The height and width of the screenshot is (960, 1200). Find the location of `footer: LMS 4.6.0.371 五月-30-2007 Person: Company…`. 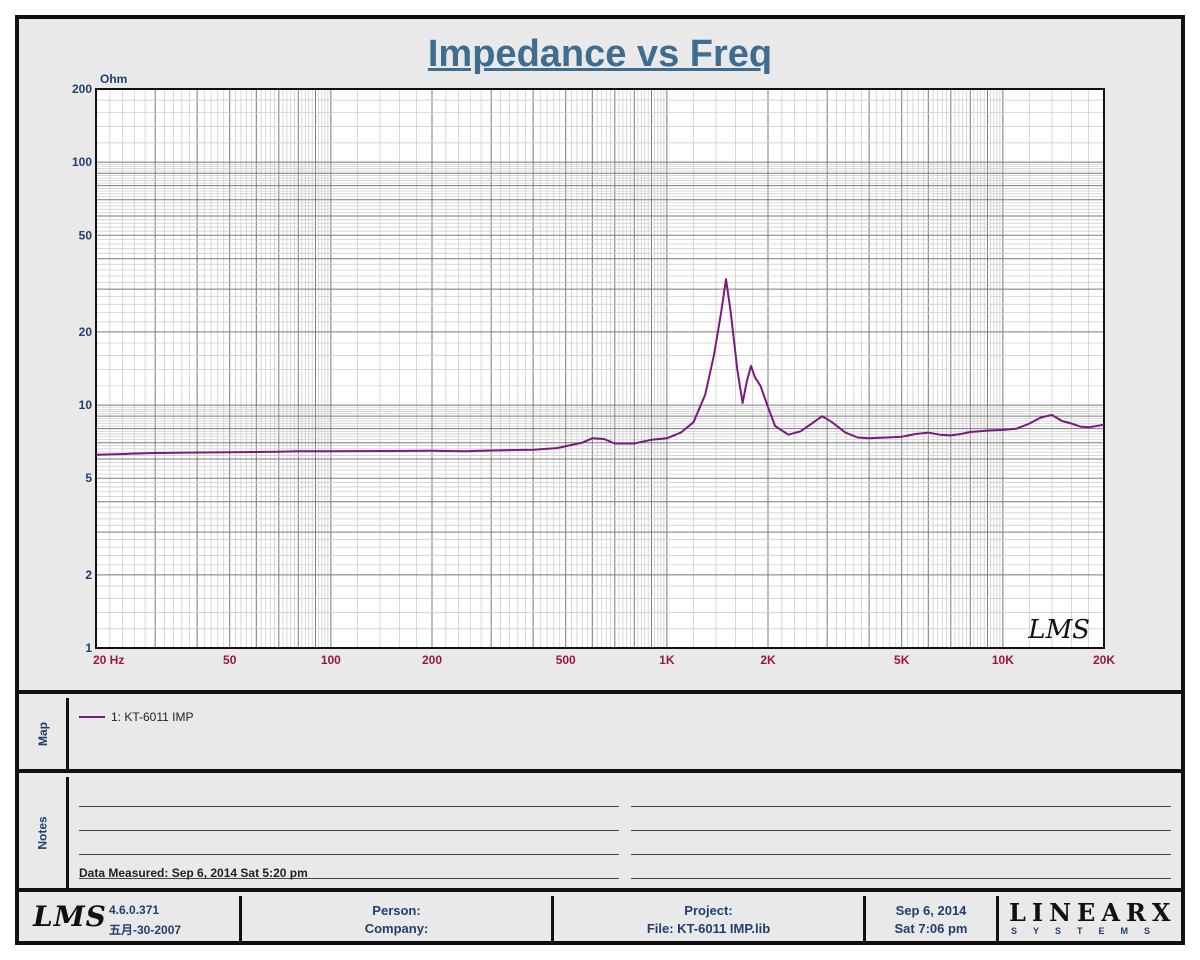

footer: LMS 4.6.0.371 五月-30-2007 Person: Company… is located at coordinates (600, 918).